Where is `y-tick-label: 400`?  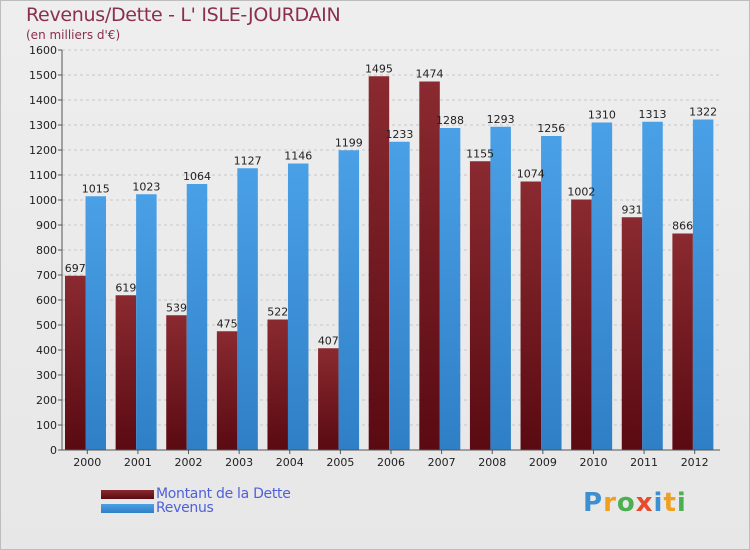 y-tick-label: 400 is located at coordinates (46, 350).